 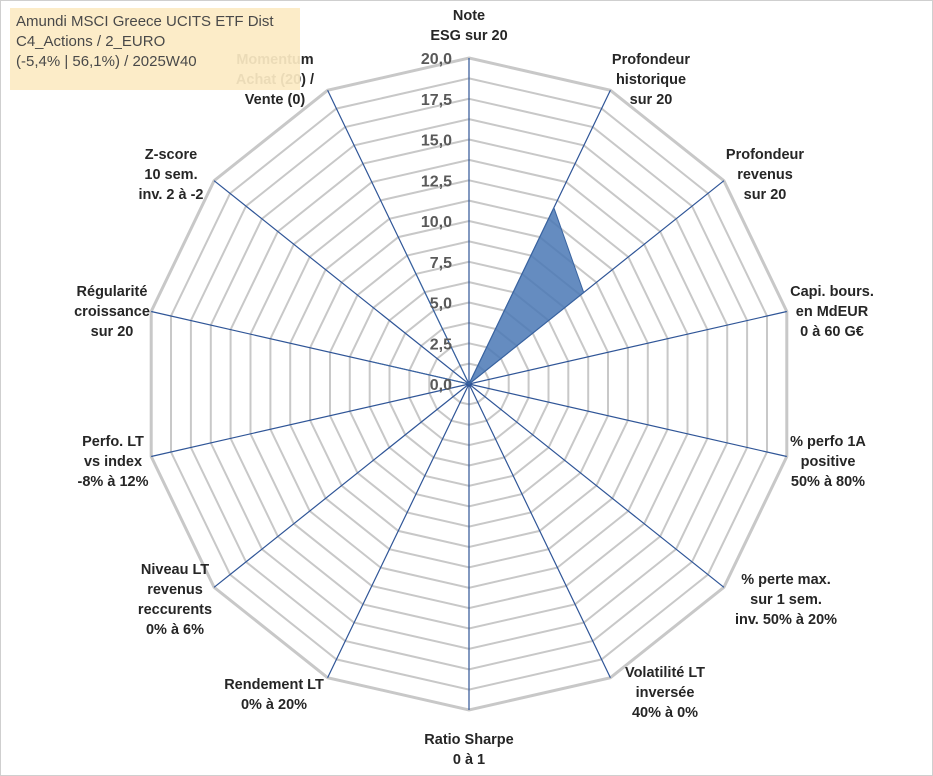 I want to click on axis-label: Niveau LT revenus reccurents 0% à 6%, so click(x=175, y=600).